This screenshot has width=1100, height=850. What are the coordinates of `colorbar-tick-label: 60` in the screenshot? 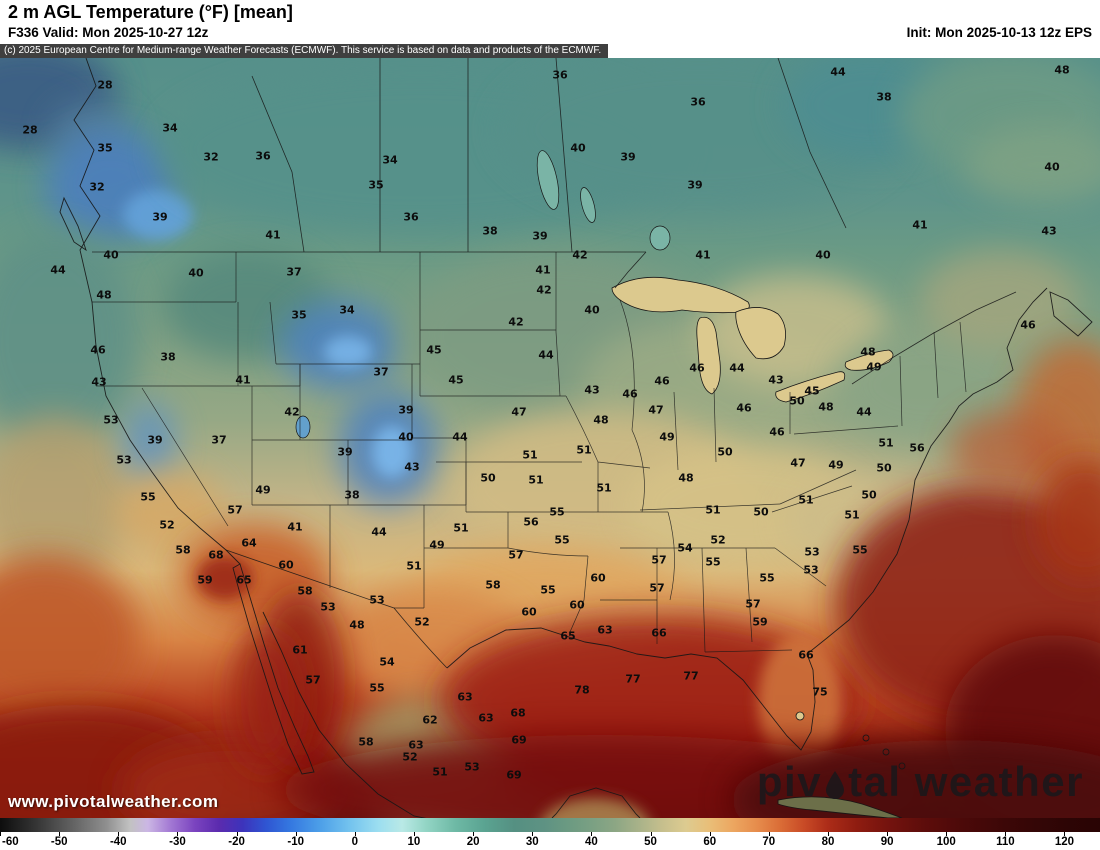 It's located at (710, 842).